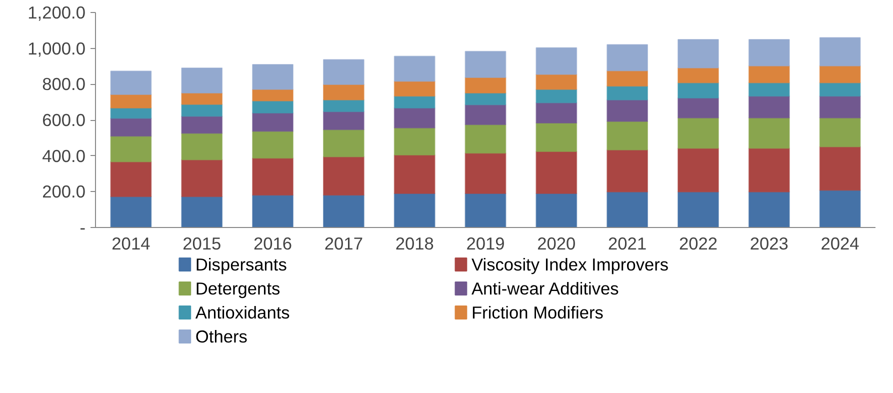 The height and width of the screenshot is (393, 893). I want to click on x-tick-label: 2016, so click(273, 244).